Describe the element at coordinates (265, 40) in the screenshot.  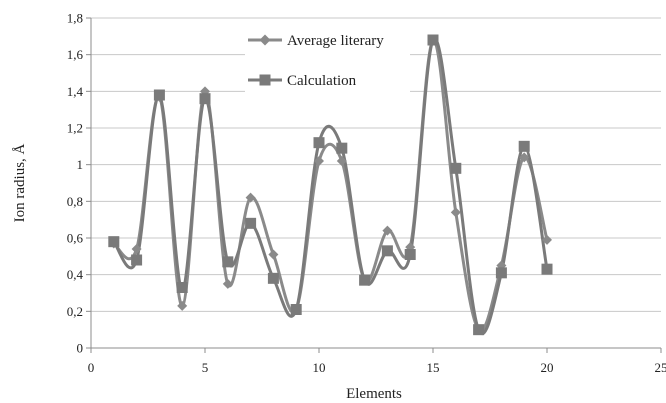
I see `legend-diamond-marker` at that location.